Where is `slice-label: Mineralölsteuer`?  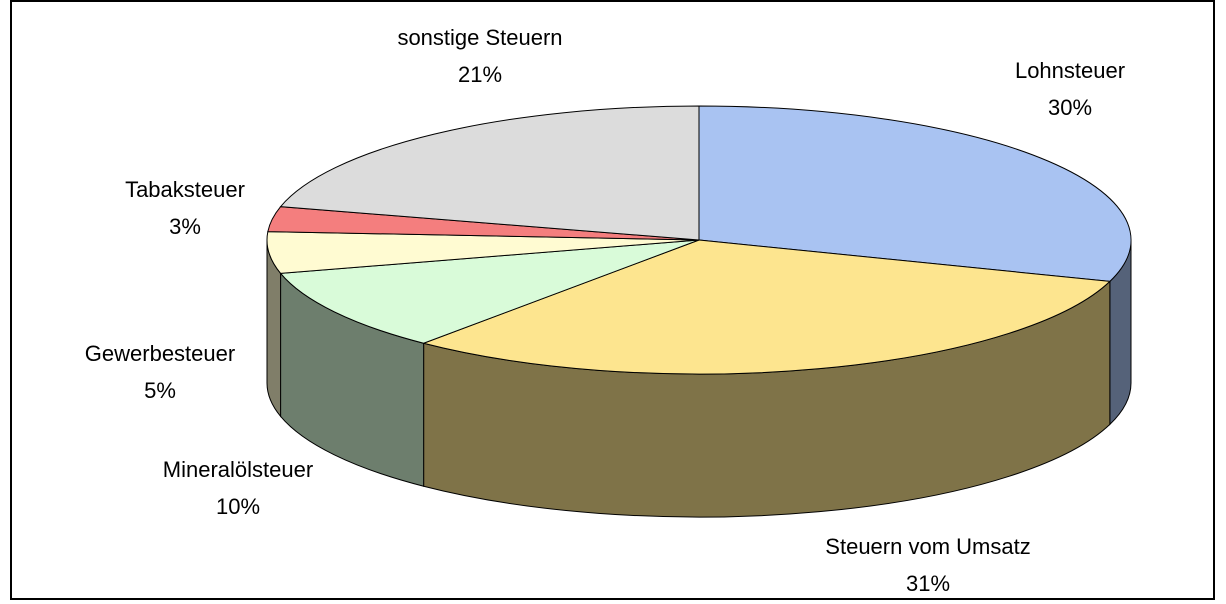 slice-label: Mineralölsteuer is located at coordinates (238, 469).